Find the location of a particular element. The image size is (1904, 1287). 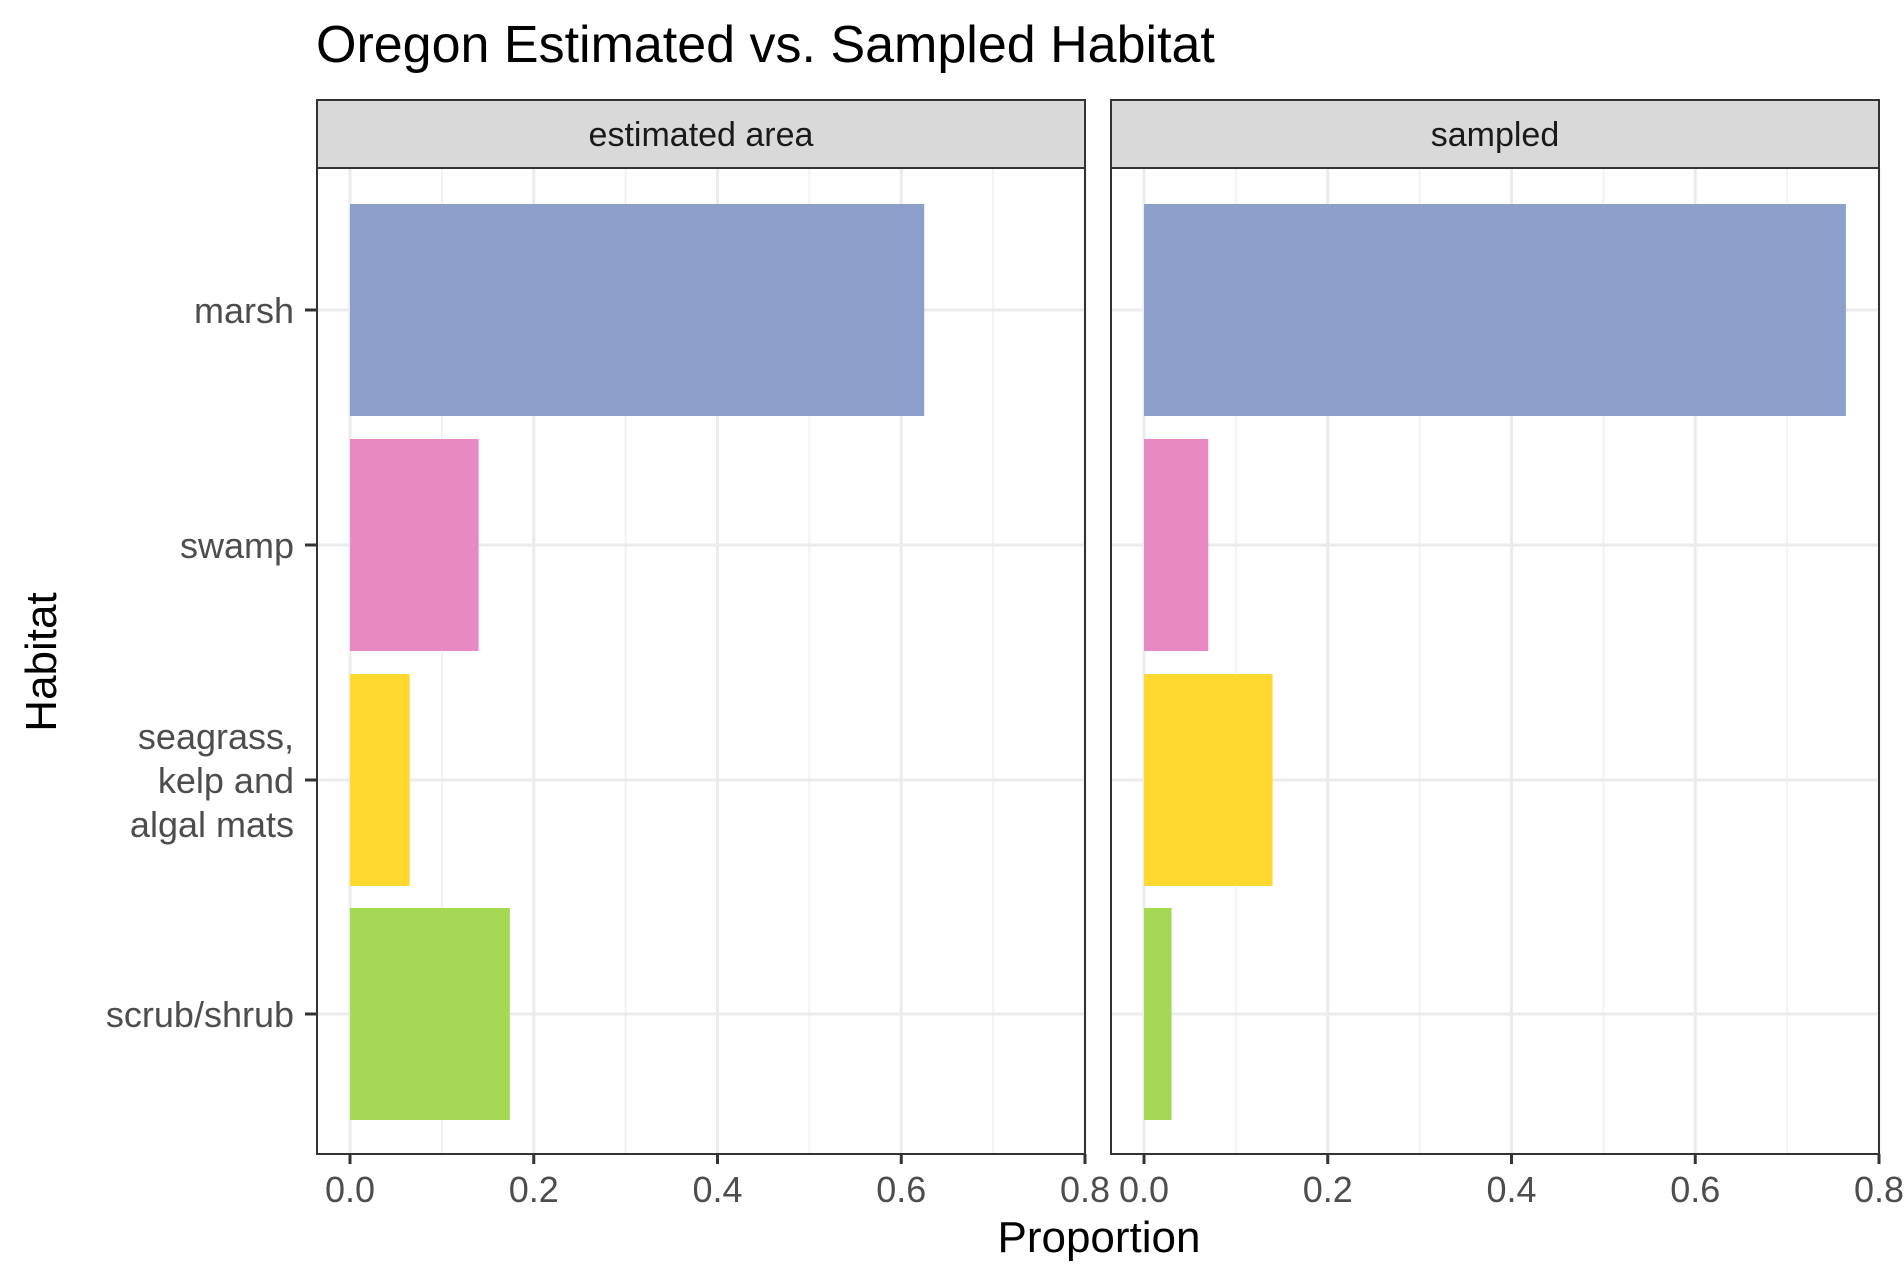

x-axis-title: Proportion is located at coordinates (1098, 1237).